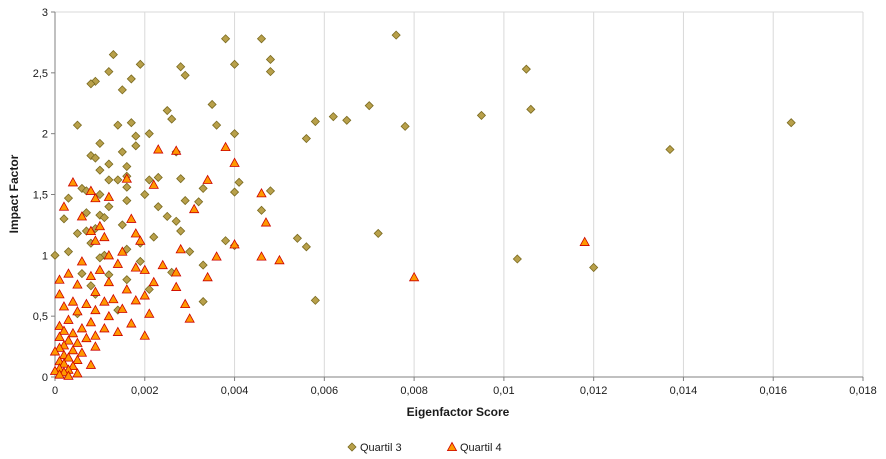  What do you see at coordinates (503, 391) in the screenshot?
I see `x-tick-label: 0,01` at bounding box center [503, 391].